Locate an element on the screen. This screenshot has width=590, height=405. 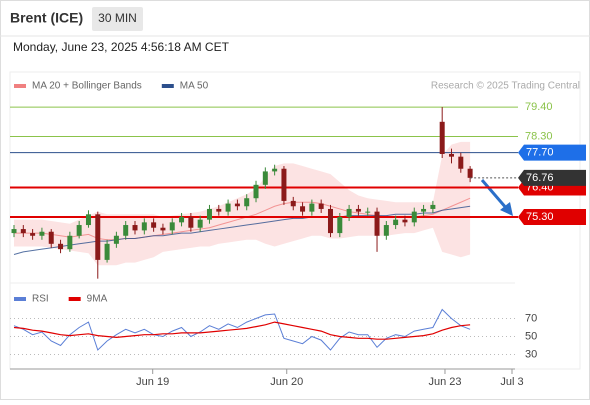
datetime: Monday, June 23, 2025 4:56:18 AM CET is located at coordinates (121, 47).